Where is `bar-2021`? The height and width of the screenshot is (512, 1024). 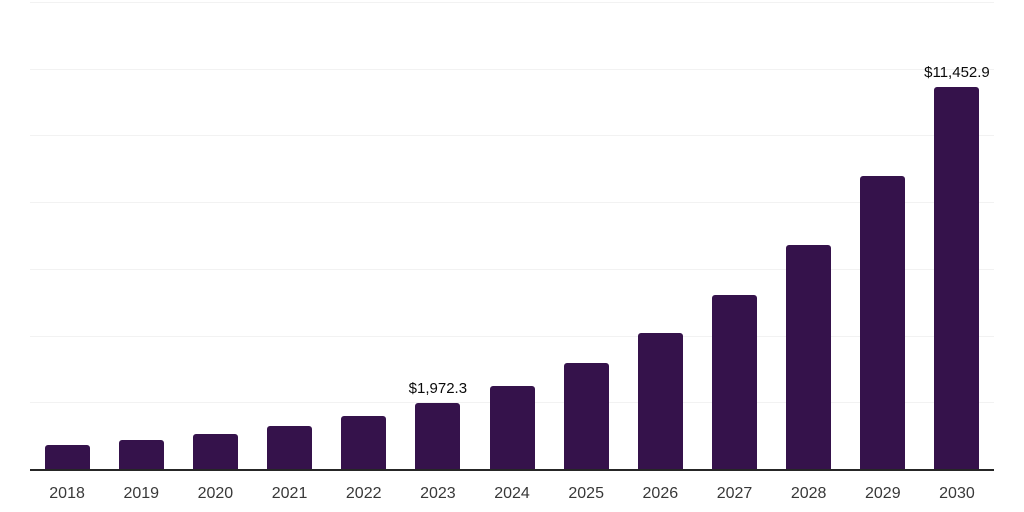 bar-2021 is located at coordinates (290, 447).